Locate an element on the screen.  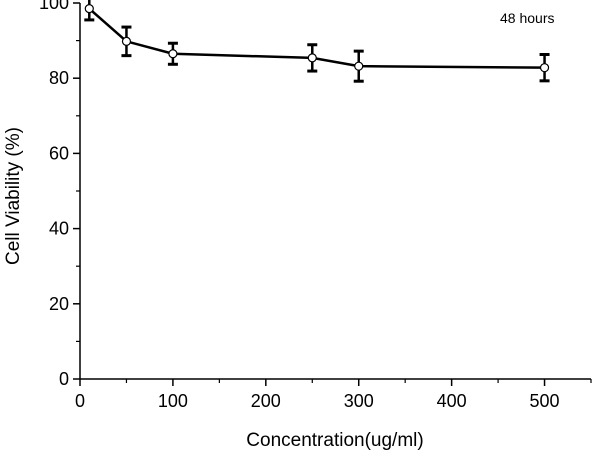
y-tick-label: 60 is located at coordinates (59, 153).